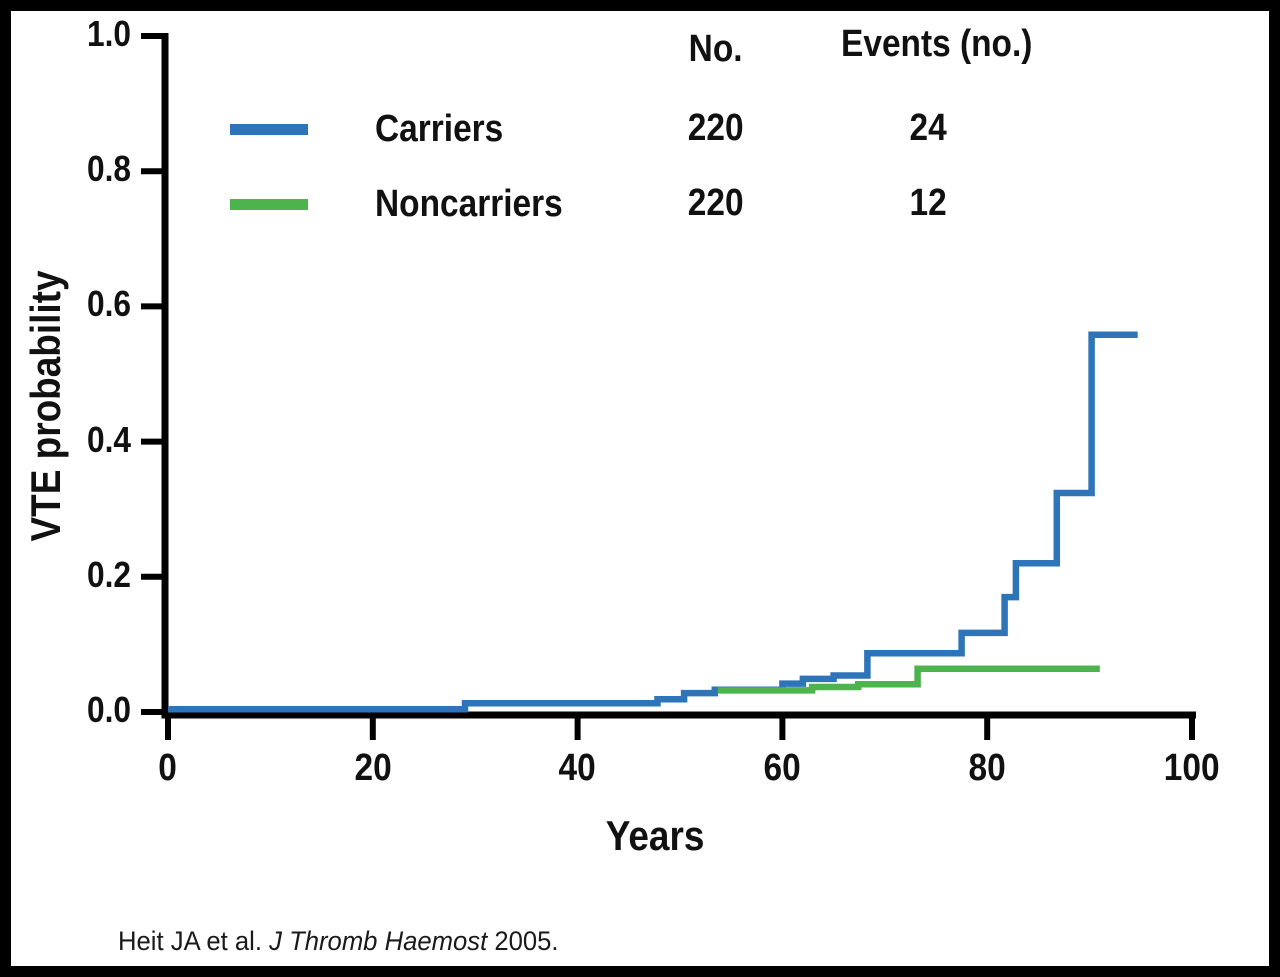  Describe the element at coordinates (194, 941) in the screenshot. I see `citation-authors: Heit JA et al.` at that location.